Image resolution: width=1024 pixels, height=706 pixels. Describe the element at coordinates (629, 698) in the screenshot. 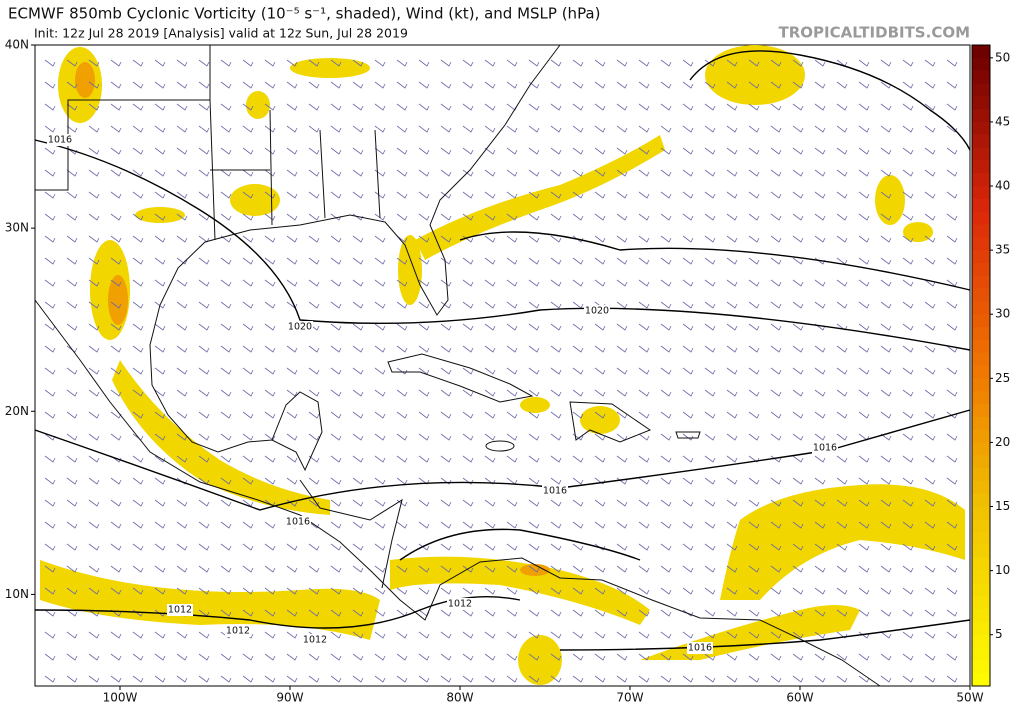

I see `lon-tick-label: 70W` at that location.